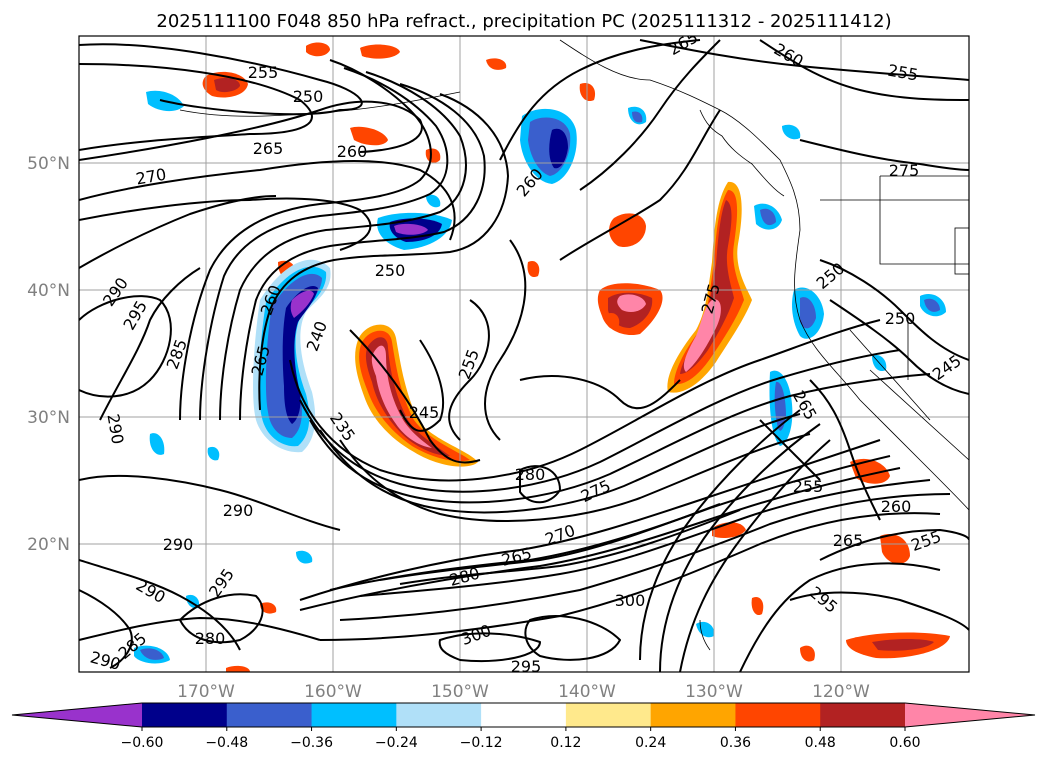 Image resolution: width=1047 pixels, height=765 pixels. What do you see at coordinates (48, 164) in the screenshot?
I see `y-tick-label: 50°N` at bounding box center [48, 164].